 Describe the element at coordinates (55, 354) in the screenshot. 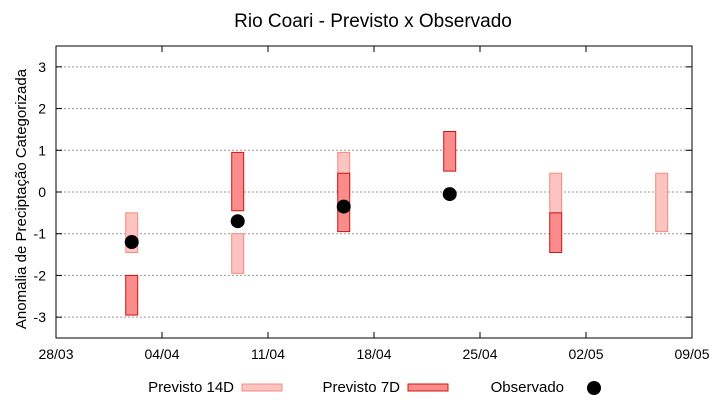

I see `x-tick-label: 28/03` at that location.